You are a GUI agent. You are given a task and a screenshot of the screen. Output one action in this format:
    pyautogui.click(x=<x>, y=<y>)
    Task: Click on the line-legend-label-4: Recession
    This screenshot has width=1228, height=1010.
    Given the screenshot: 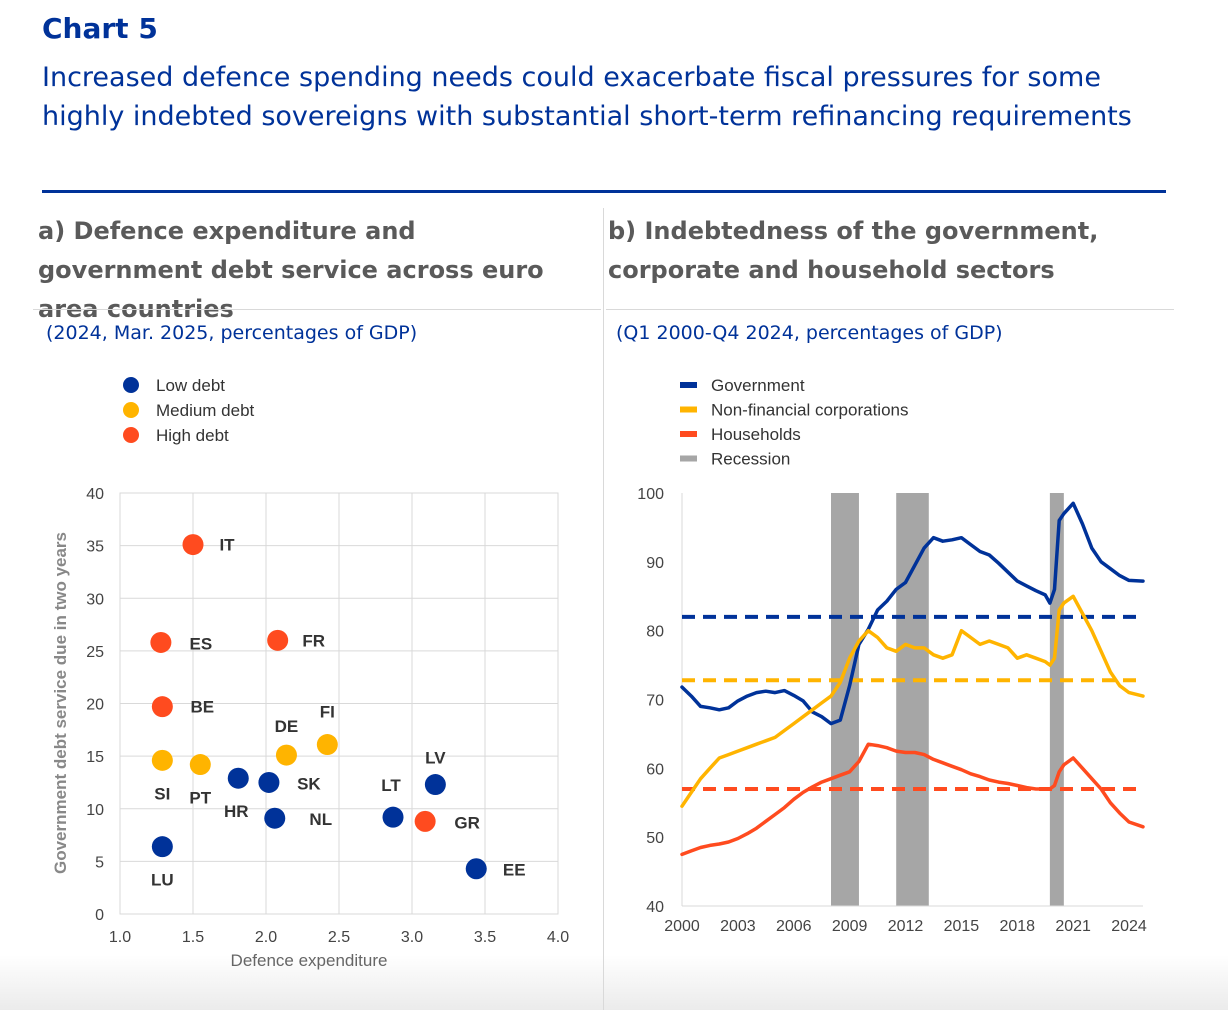 What is the action you would take?
    pyautogui.click(x=750, y=459)
    